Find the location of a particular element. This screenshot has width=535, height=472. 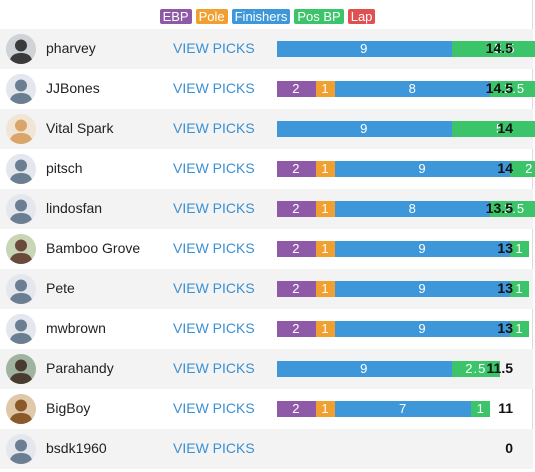

points-bar: 2 1 8 2.5 is located at coordinates (406, 209).